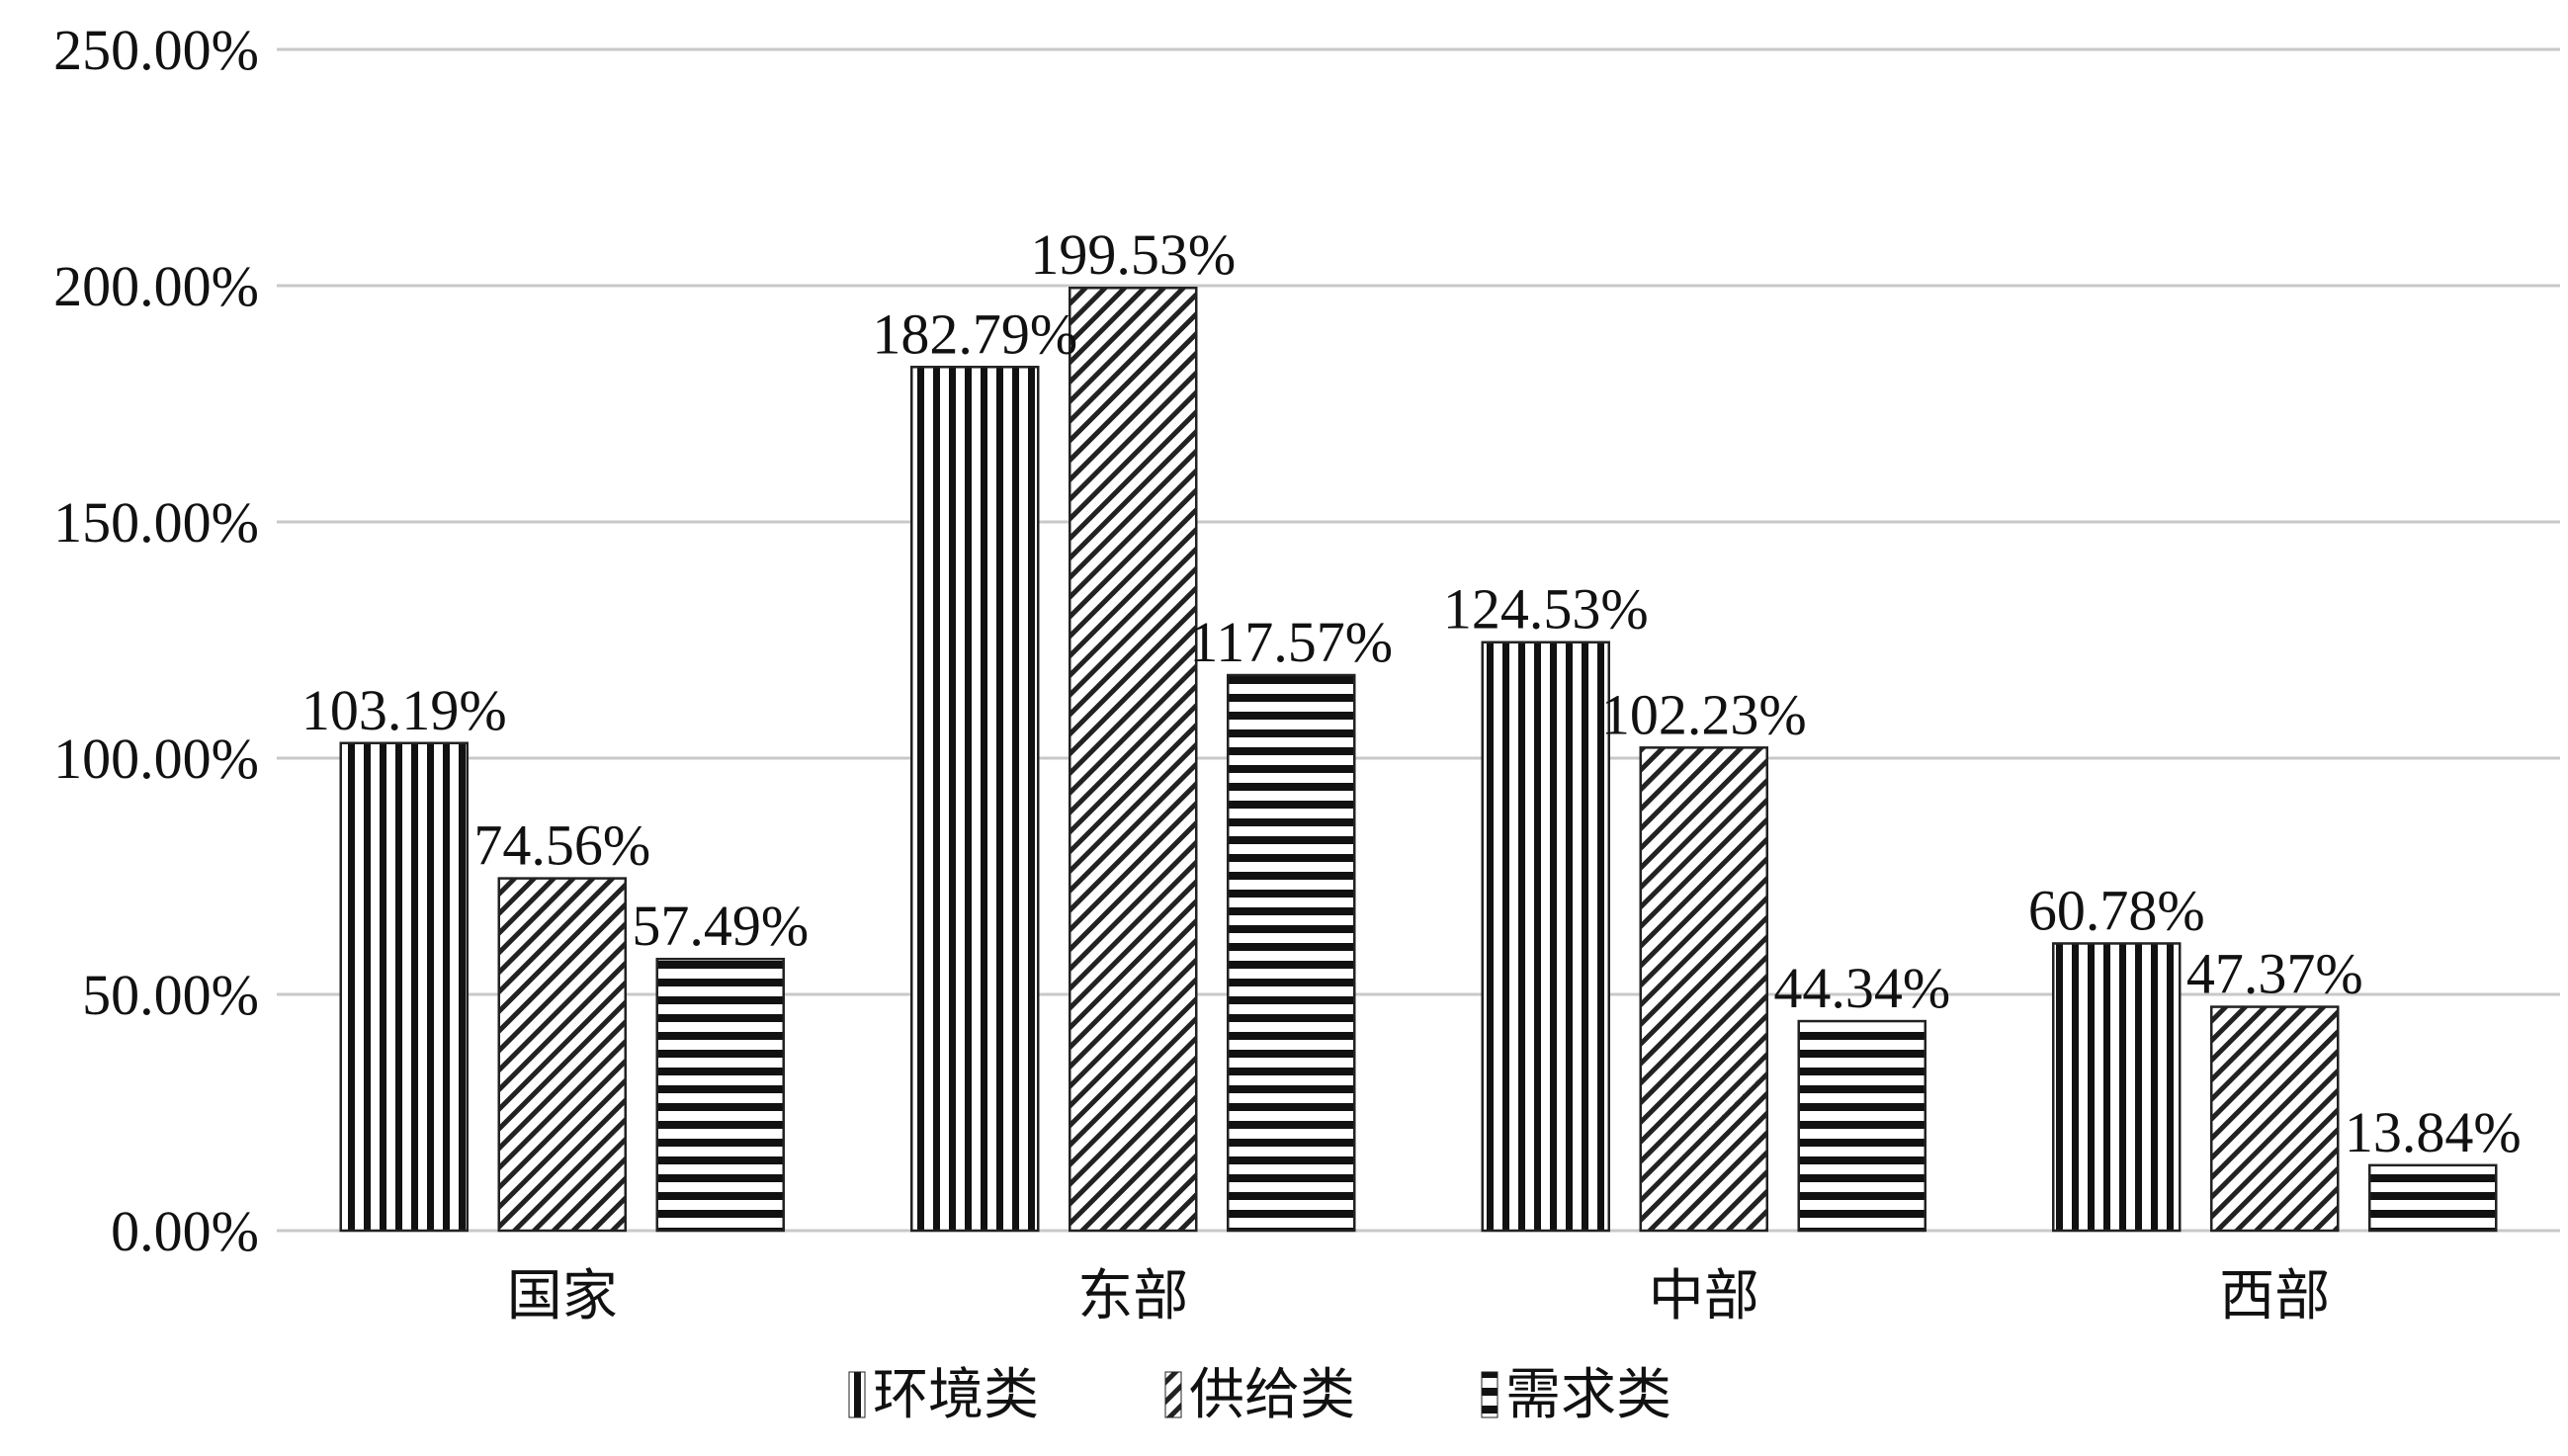 This screenshot has width=2568, height=1456. What do you see at coordinates (1132, 1296) in the screenshot?
I see `category-label: 东部` at bounding box center [1132, 1296].